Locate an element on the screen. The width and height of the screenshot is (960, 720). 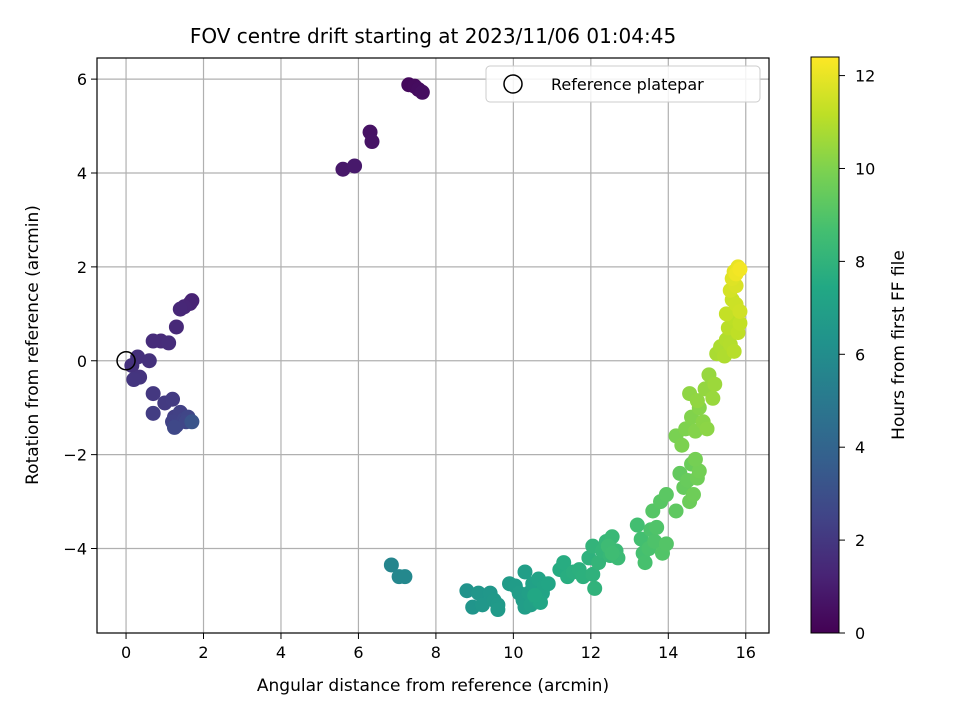
legend-entry: Reference platepar is located at coordinates (627, 84).